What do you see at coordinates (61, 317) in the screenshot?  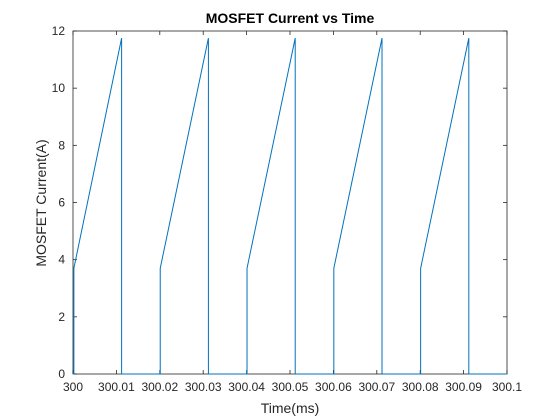 I see `y-tick-label: 2` at bounding box center [61, 317].